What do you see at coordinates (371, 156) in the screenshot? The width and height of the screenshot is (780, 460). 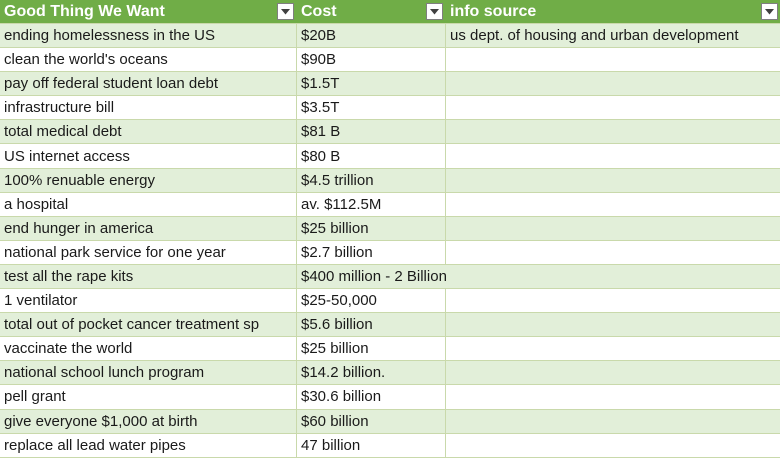 I see `cell-cost: $80 B` at bounding box center [371, 156].